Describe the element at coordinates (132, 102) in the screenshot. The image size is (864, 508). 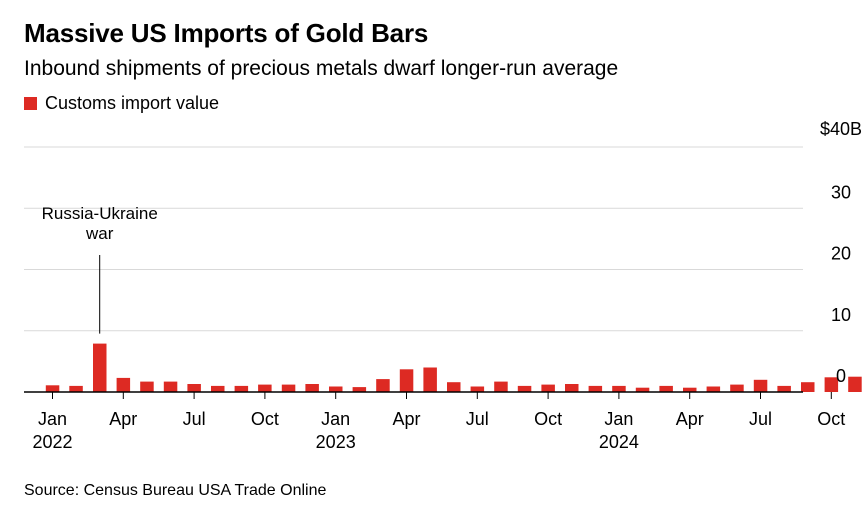
I see `legend-label: Customs import value` at that location.